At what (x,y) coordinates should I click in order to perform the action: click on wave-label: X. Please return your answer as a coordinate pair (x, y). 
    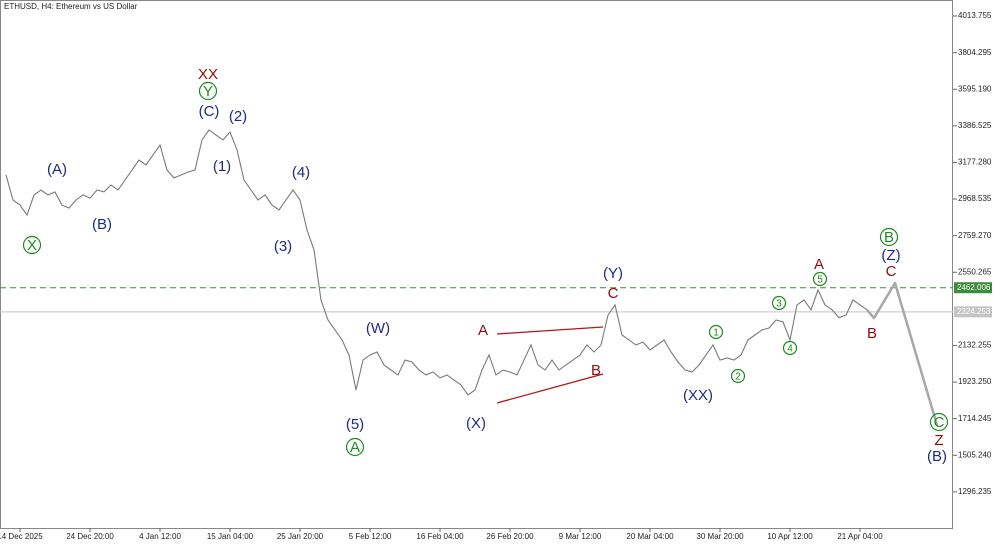
    Looking at the image, I should click on (32, 245).